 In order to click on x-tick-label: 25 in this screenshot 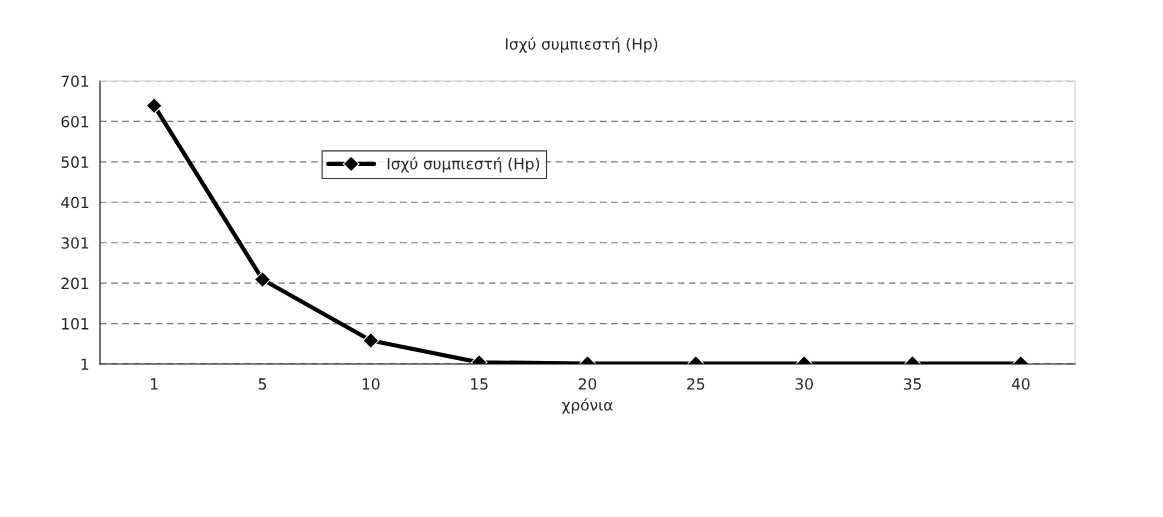, I will do `click(696, 384)`.